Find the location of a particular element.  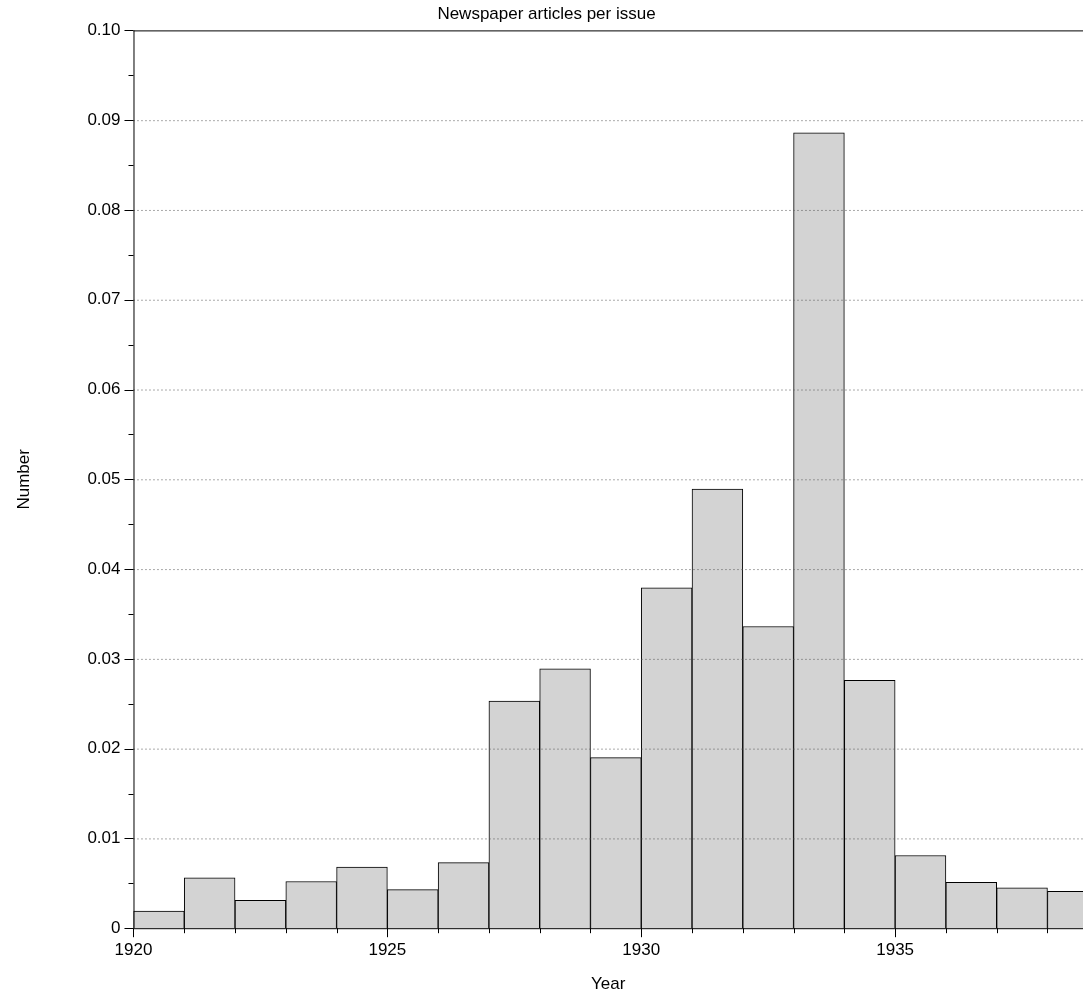

y-axis-title: Number is located at coordinates (23, 479).